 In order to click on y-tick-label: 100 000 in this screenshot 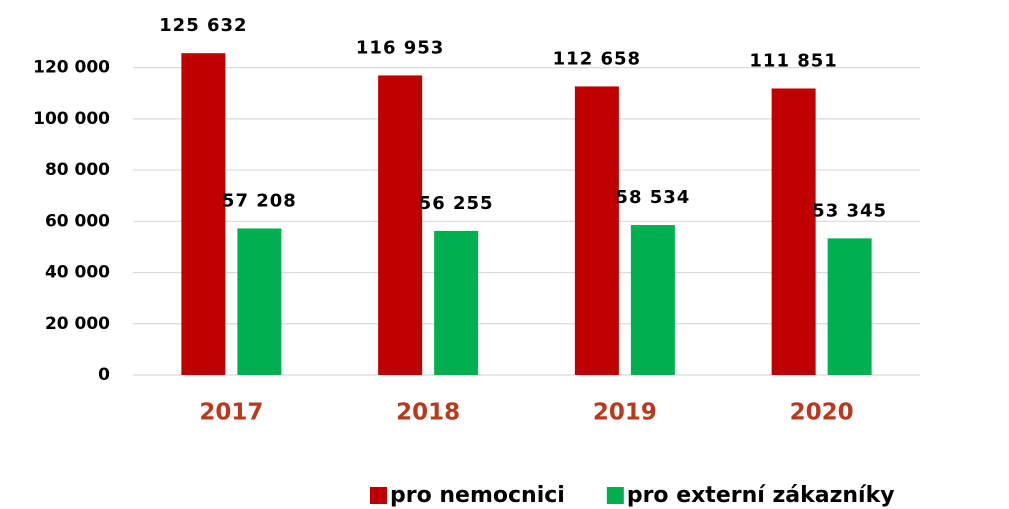, I will do `click(71, 119)`.